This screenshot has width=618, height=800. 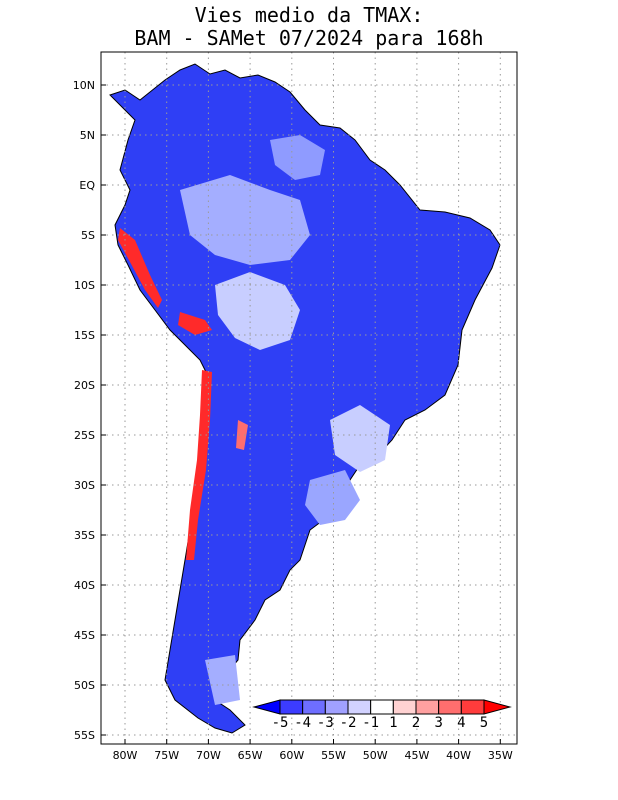 What do you see at coordinates (89, 410) in the screenshot?
I see `latitude-axis: 10N 5N EQ 5S 10S 15S 20S 25S 30S 35S 40S 45S 50S 55S` at bounding box center [89, 410].